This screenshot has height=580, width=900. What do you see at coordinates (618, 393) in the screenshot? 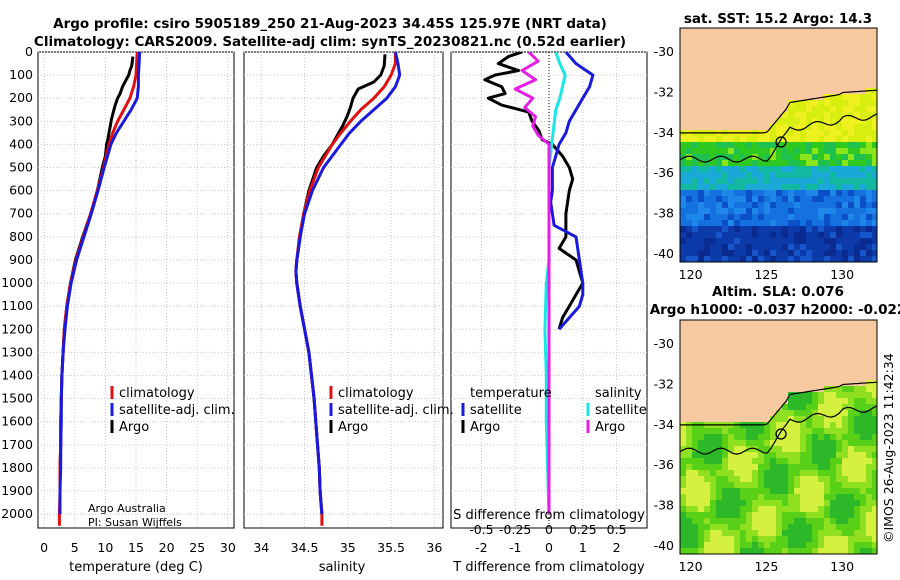
I see `legend-salinity-title: salinity` at bounding box center [618, 393].